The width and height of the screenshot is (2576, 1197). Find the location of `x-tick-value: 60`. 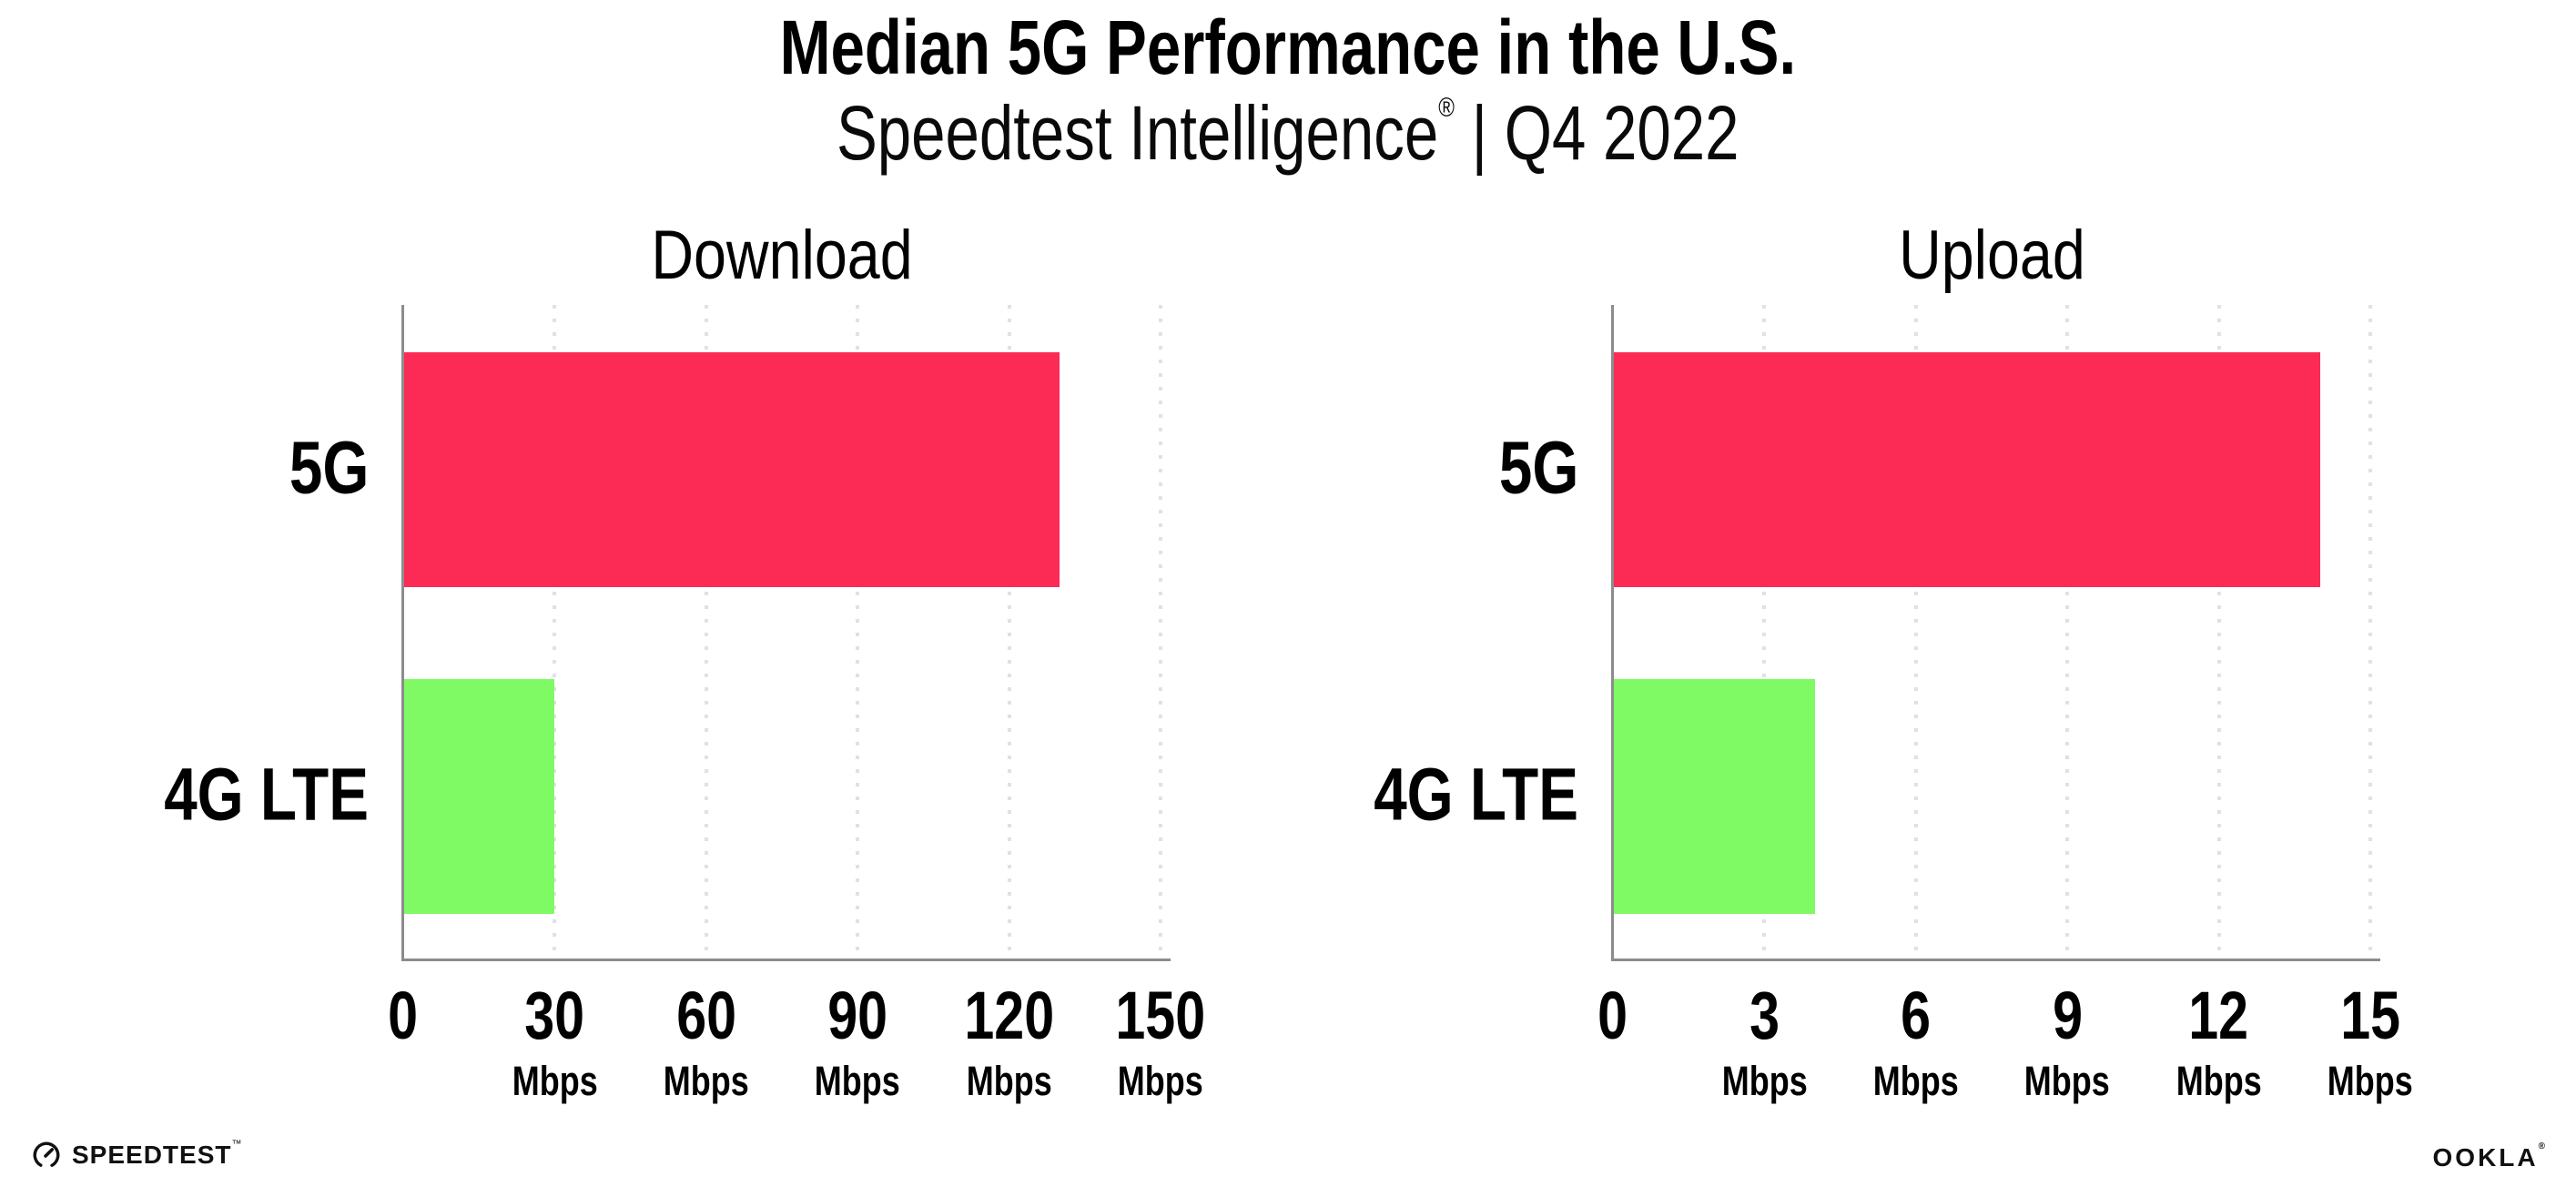

x-tick-value: 60 is located at coordinates (705, 1015).